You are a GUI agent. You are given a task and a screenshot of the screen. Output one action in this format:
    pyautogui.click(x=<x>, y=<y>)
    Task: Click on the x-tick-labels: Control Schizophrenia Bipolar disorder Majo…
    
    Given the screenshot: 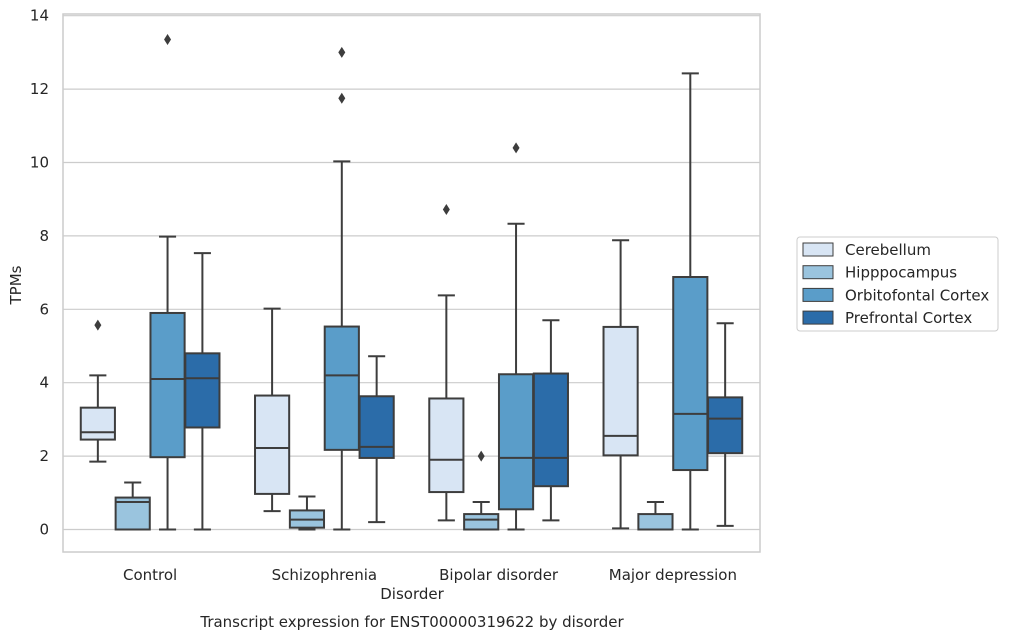 What is the action you would take?
    pyautogui.click(x=430, y=575)
    